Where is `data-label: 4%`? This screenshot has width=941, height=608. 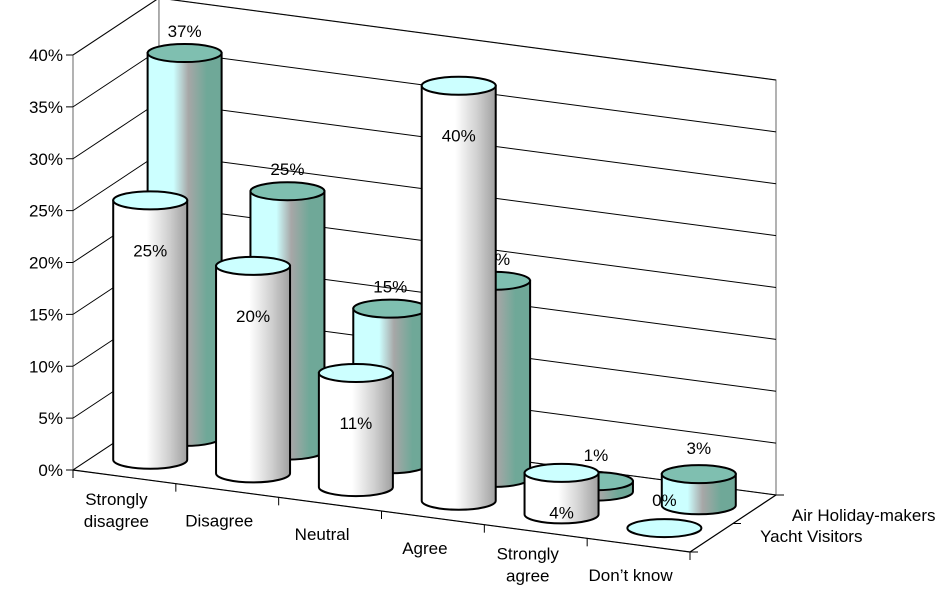
data-label: 4% is located at coordinates (561, 512).